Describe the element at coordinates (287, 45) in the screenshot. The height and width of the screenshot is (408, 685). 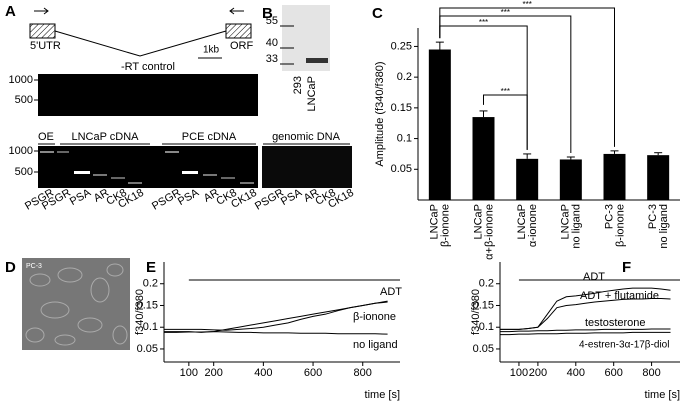
I see `blot-marker-ticks` at that location.